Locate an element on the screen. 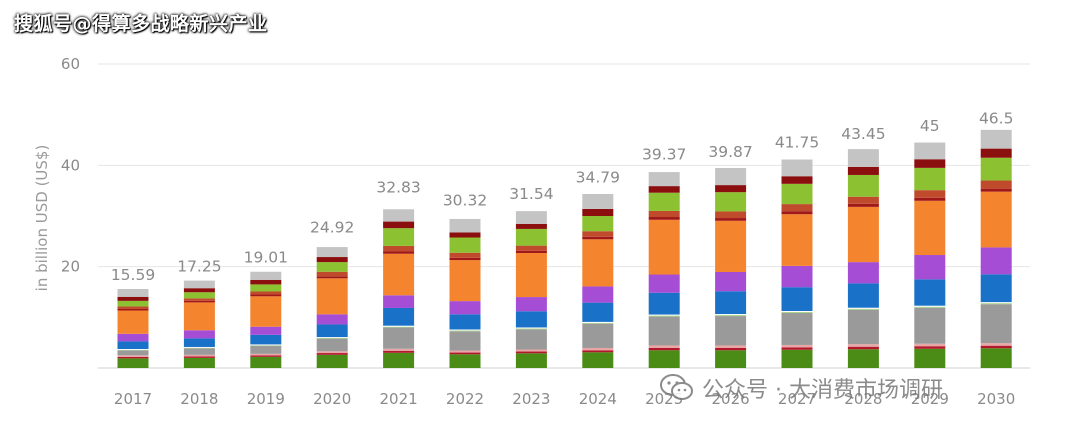  x-tick-label: 2024 is located at coordinates (598, 399).